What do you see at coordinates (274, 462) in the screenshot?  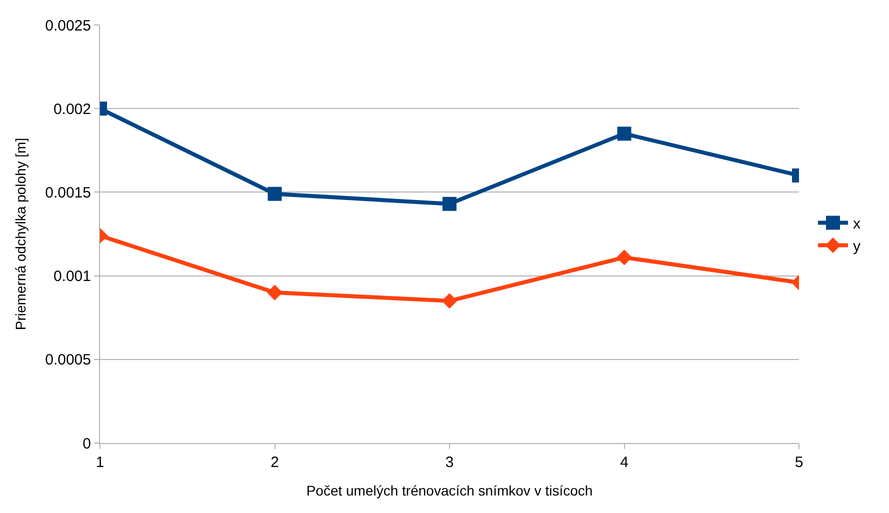 I see `x-tick-label: 2` at bounding box center [274, 462].